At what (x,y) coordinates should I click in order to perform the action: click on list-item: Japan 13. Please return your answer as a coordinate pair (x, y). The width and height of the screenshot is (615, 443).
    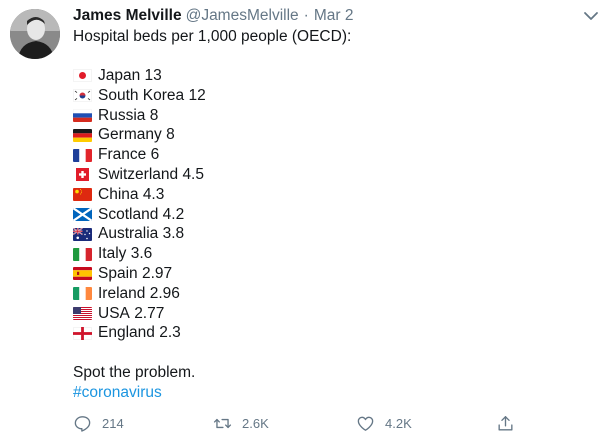
    Looking at the image, I should click on (139, 76).